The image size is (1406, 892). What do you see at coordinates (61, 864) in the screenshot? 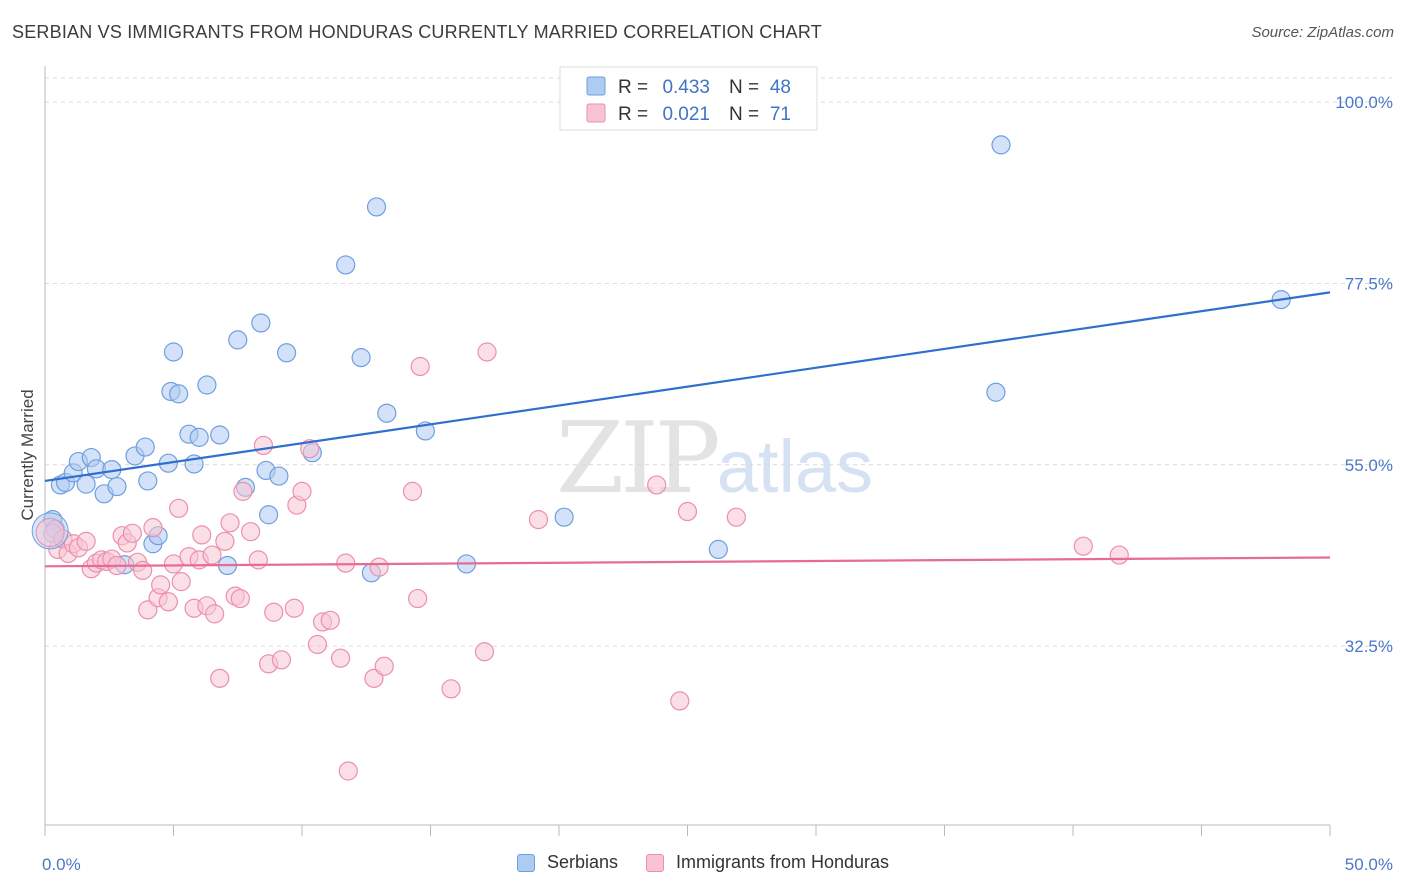
I see `x-tick-label-start: 0.0%` at bounding box center [61, 864].